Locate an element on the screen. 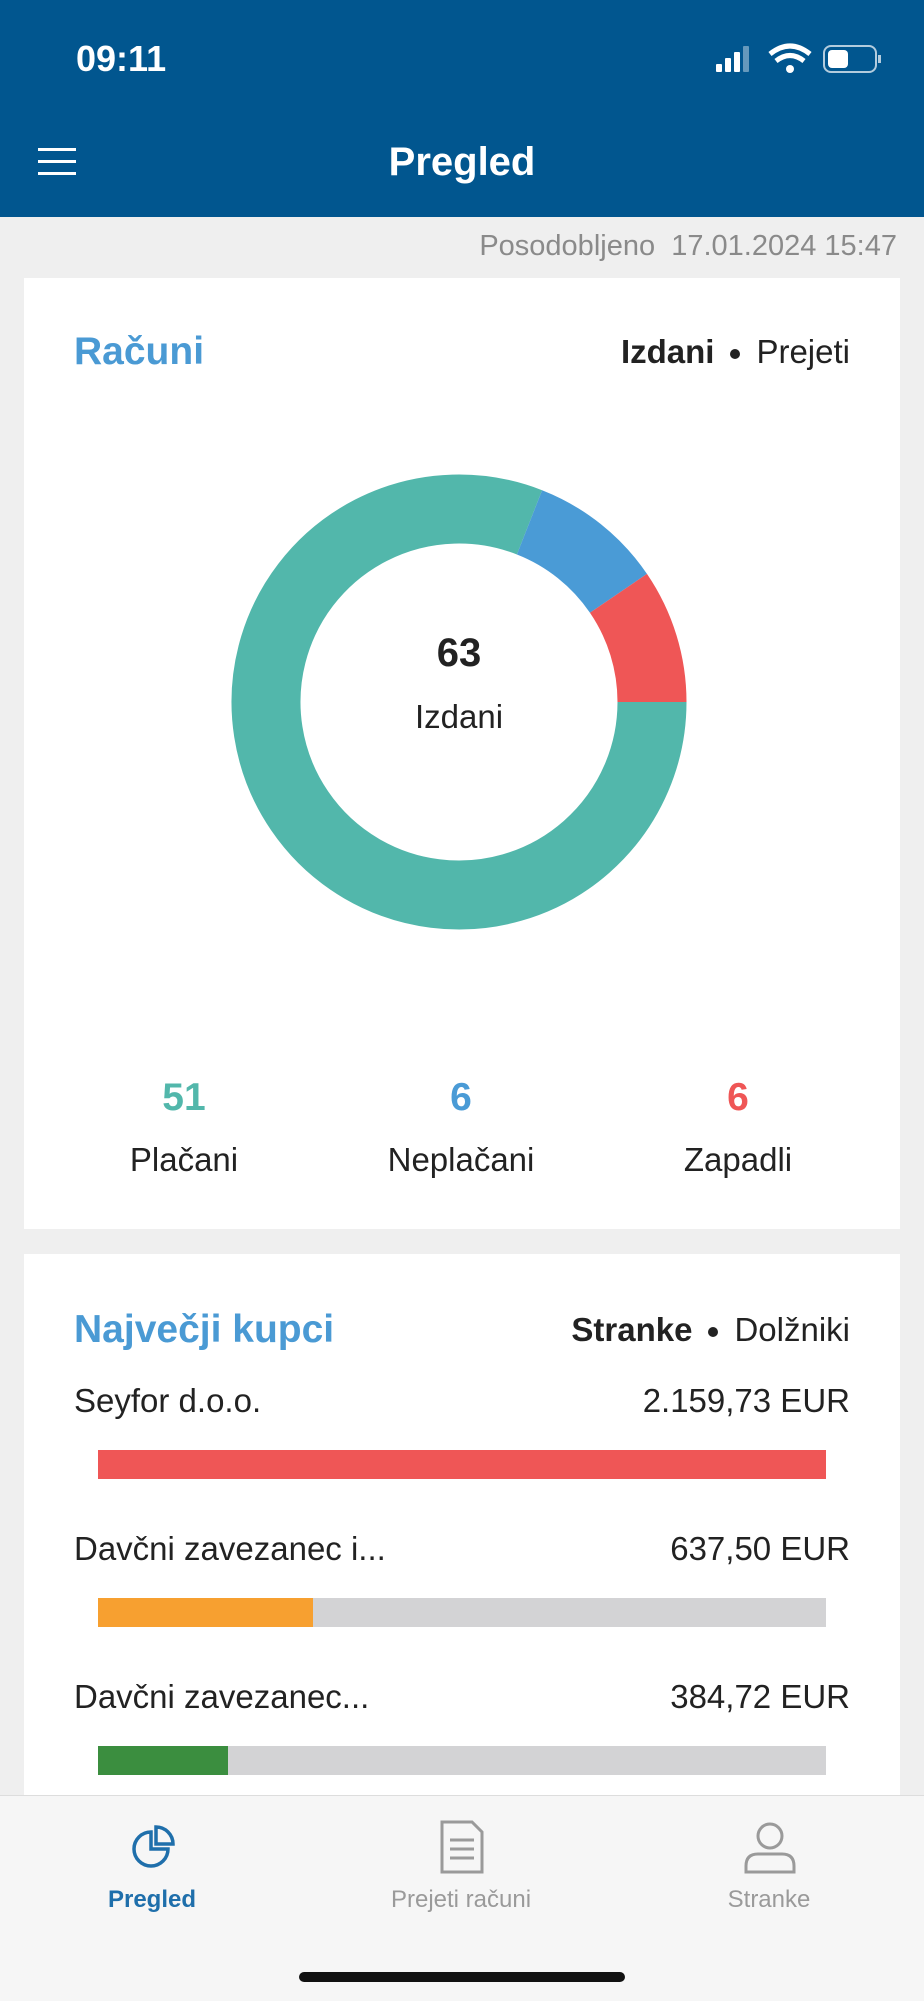  menu-button is located at coordinates (58, 162).